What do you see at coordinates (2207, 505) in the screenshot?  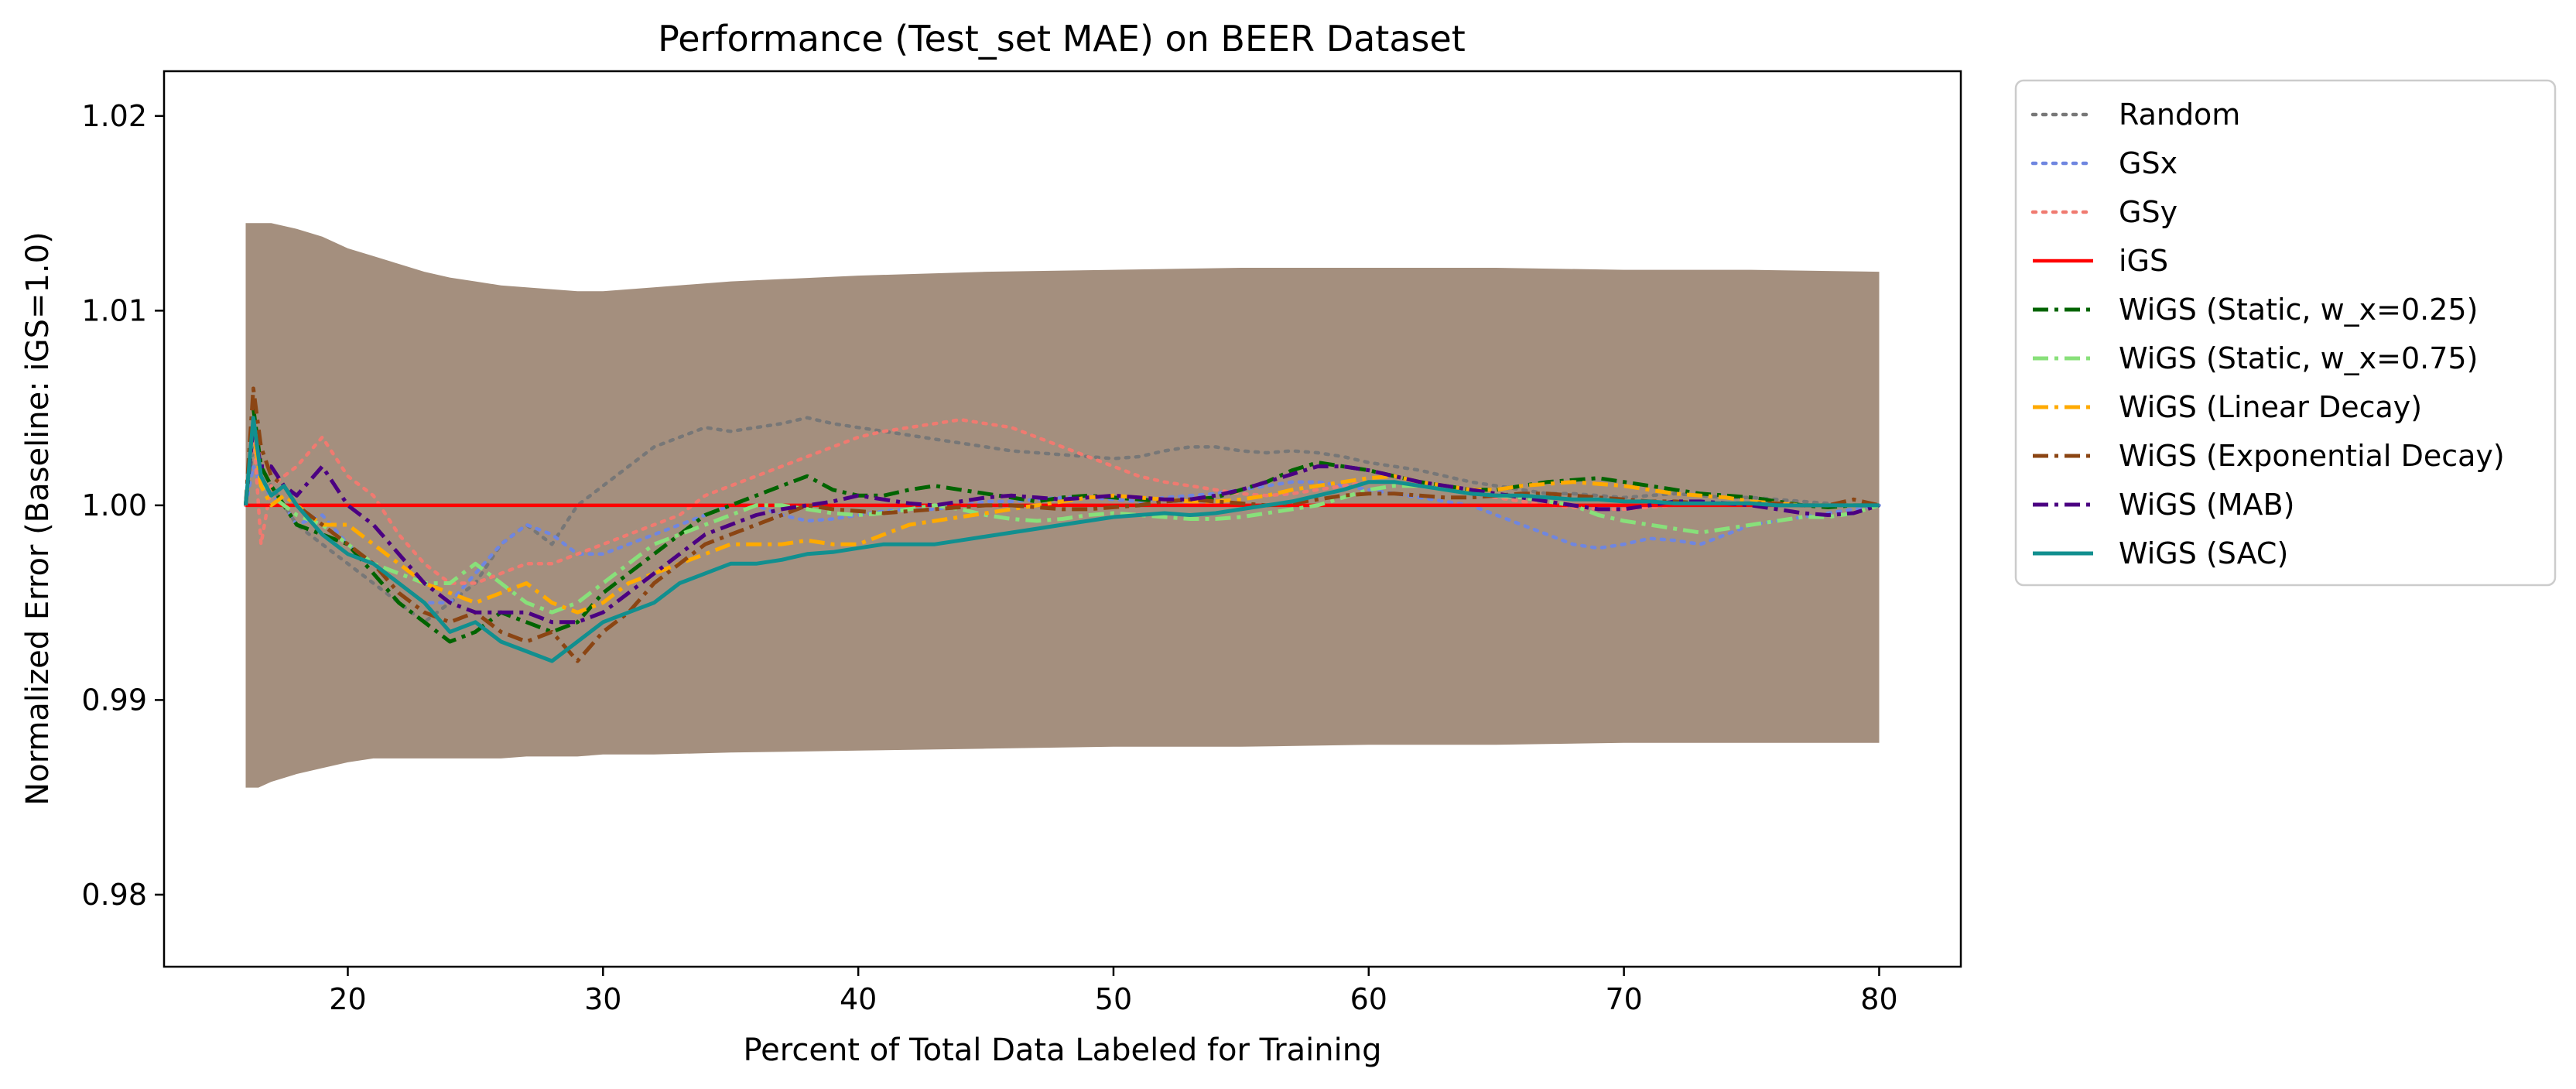 I see `legend-label-8: WiGS (MAB)` at bounding box center [2207, 505].